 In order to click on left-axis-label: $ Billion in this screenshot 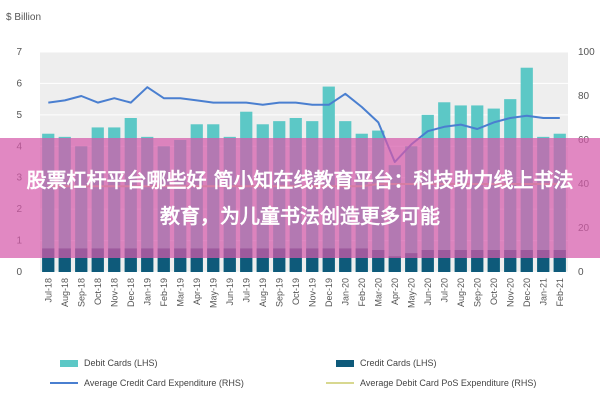, I will do `click(23, 17)`.